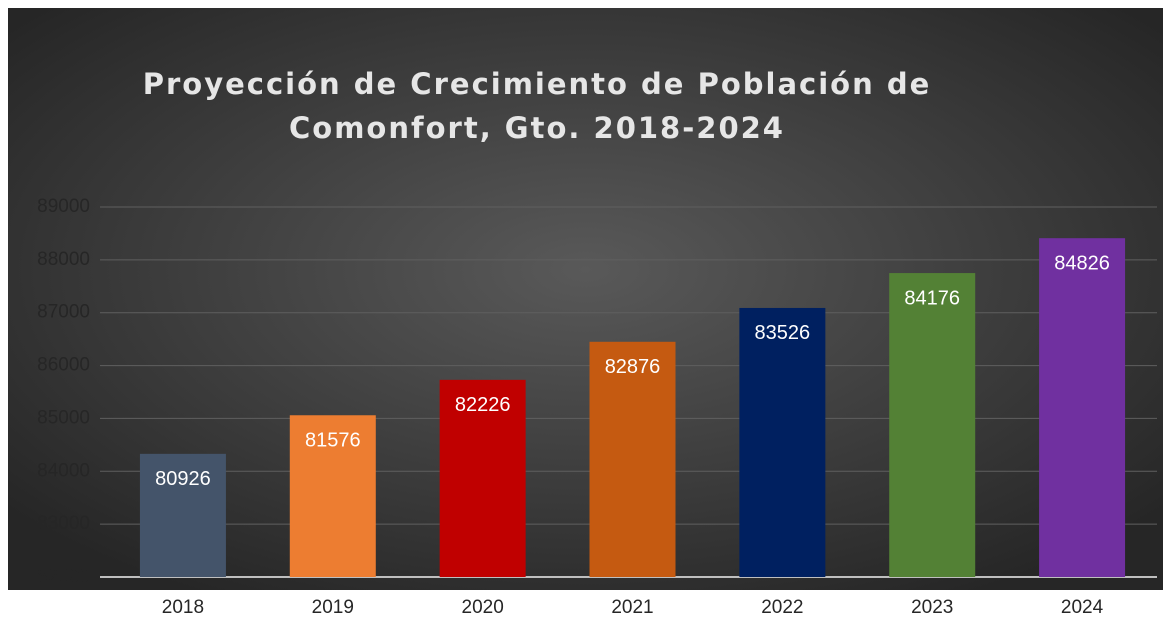  Describe the element at coordinates (63, 365) in the screenshot. I see `y-tick-label: 86000` at that location.